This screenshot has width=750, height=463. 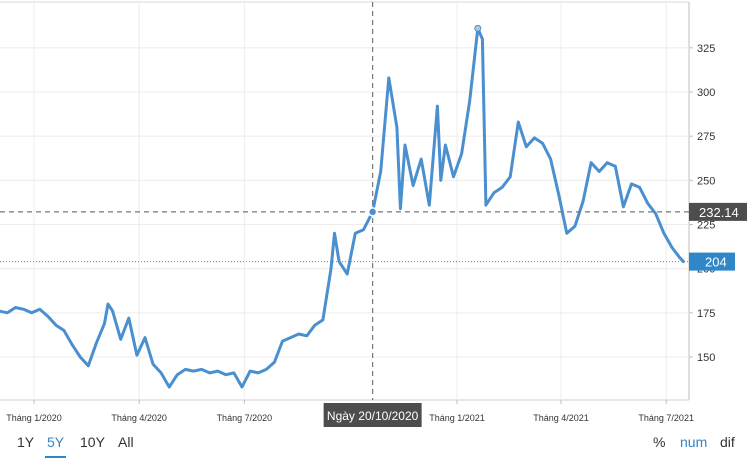 I want to click on range-all-button: All, so click(x=126, y=442).